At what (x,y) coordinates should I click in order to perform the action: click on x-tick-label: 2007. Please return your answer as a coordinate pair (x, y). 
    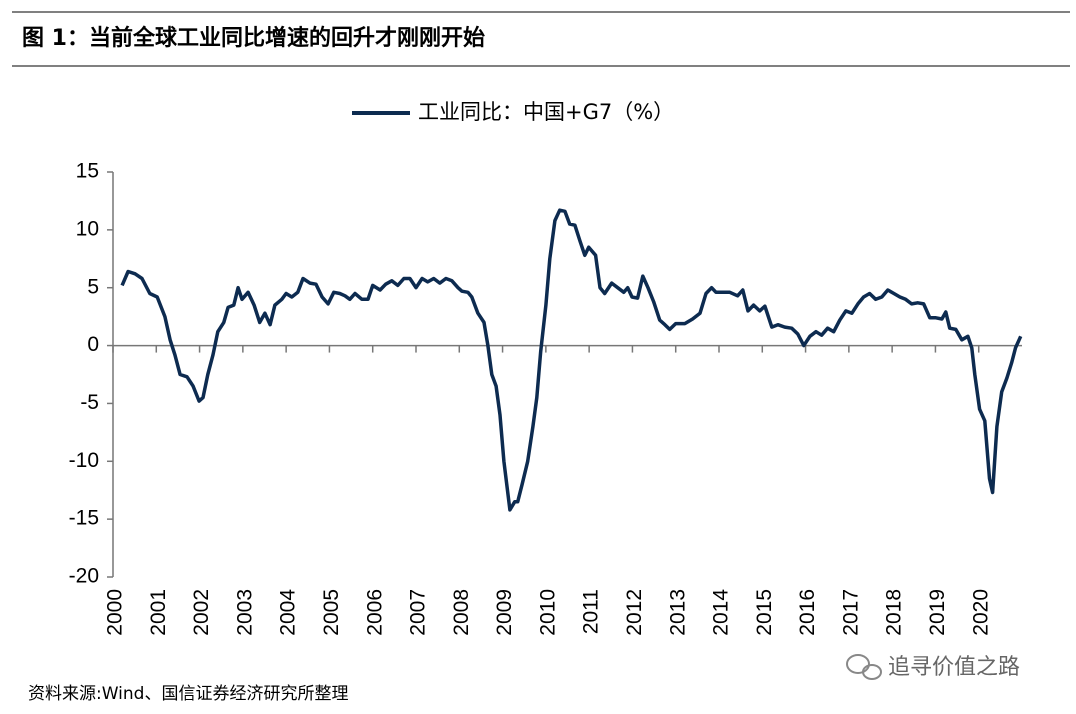
    Looking at the image, I should click on (418, 612).